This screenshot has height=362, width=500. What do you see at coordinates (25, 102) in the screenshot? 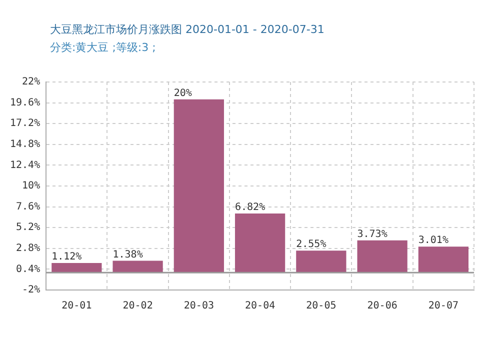
I see `y-tick-label: 19.6%` at bounding box center [25, 102].